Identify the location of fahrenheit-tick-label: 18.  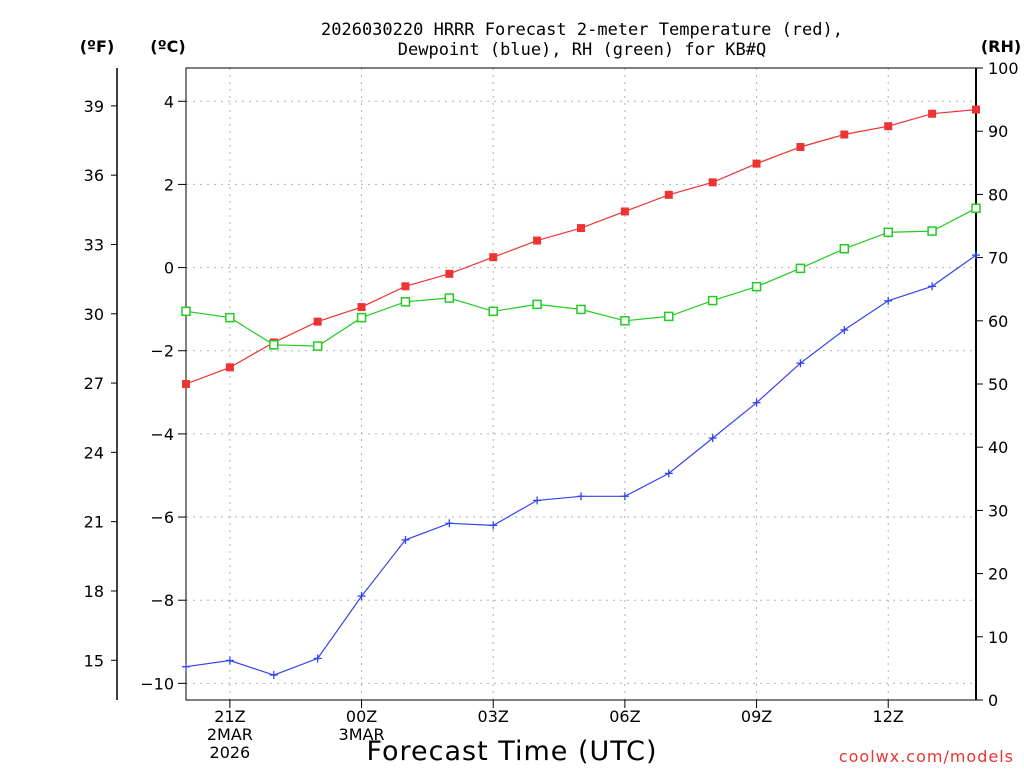
(94, 591).